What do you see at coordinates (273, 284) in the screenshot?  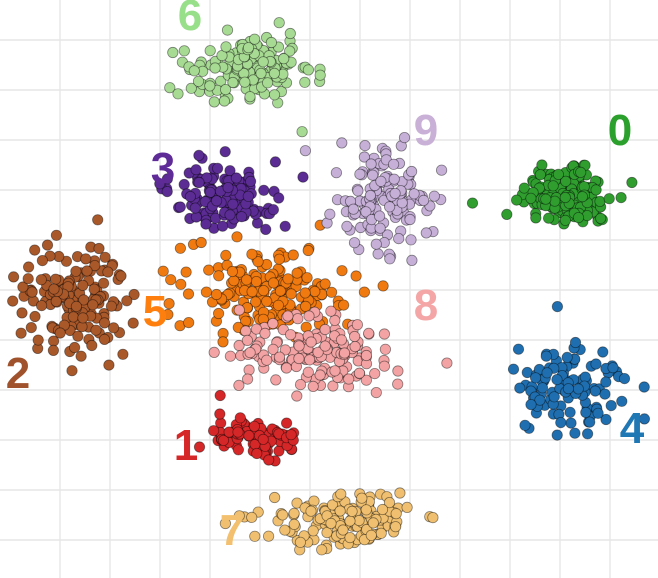 I see `cluster-5-points` at bounding box center [273, 284].